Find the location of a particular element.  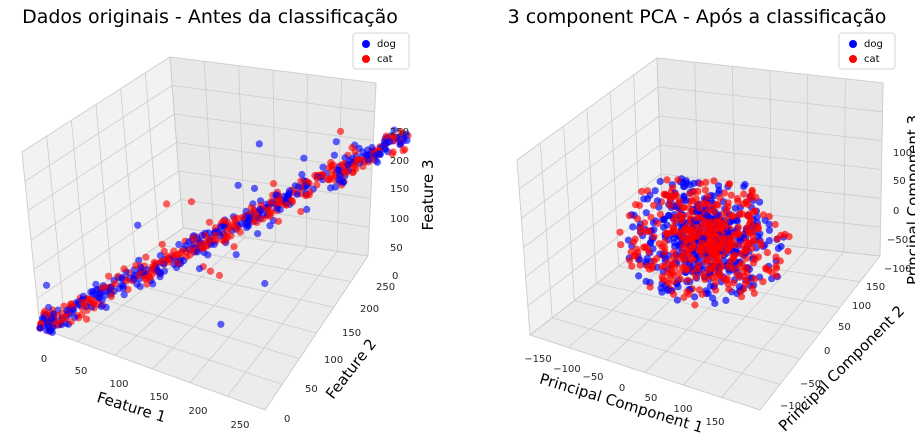

z-tick: 150 is located at coordinates (399, 189).